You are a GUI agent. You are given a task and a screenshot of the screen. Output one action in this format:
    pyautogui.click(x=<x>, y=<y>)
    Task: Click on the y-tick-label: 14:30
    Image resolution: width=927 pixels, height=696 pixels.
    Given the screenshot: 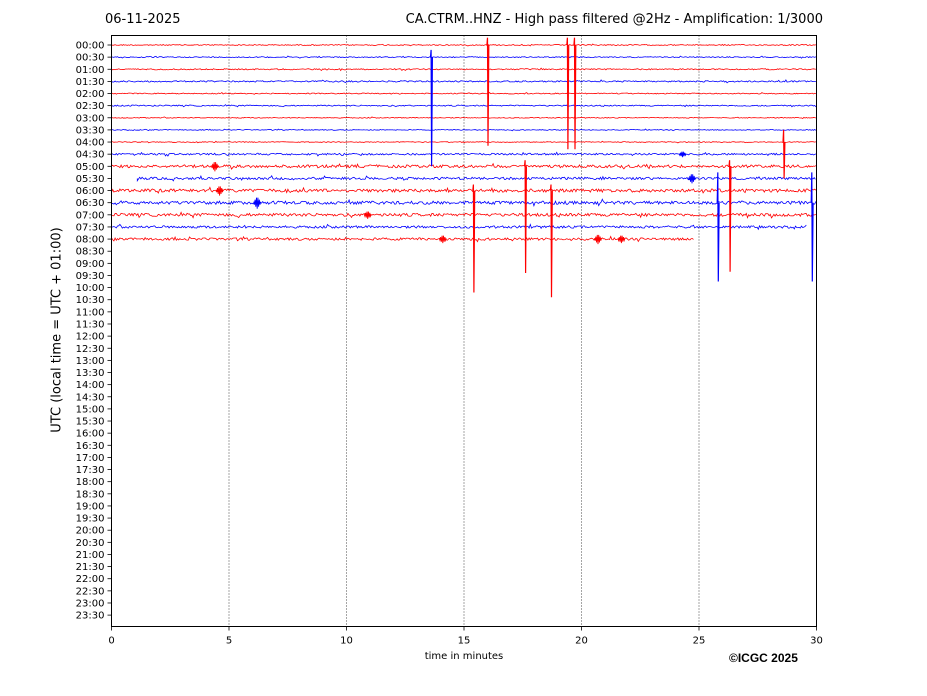 What is the action you would take?
    pyautogui.click(x=90, y=397)
    